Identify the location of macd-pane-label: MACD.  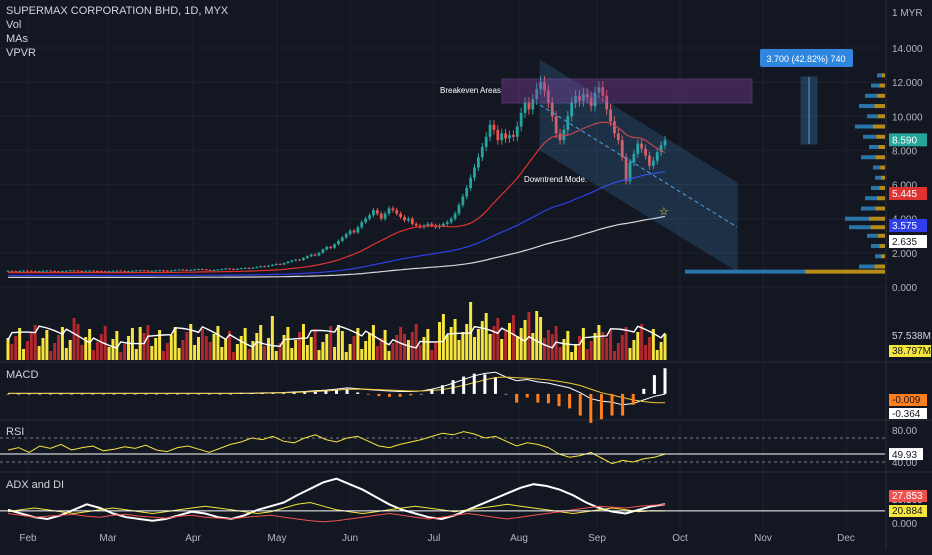
(22, 375).